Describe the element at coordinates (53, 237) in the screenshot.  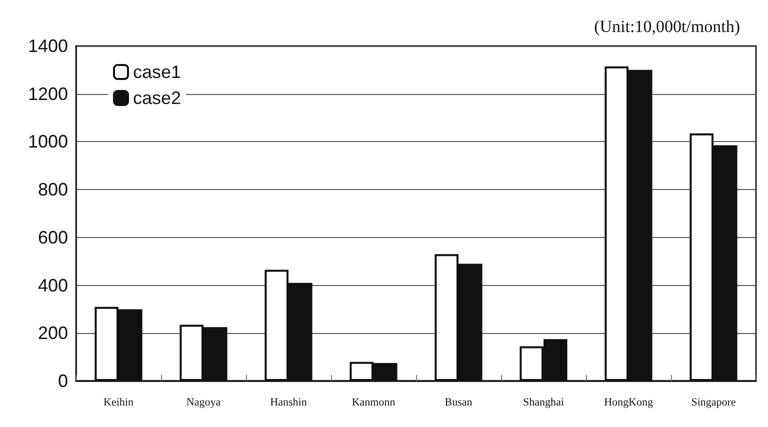
I see `y-tick-label: 600` at that location.